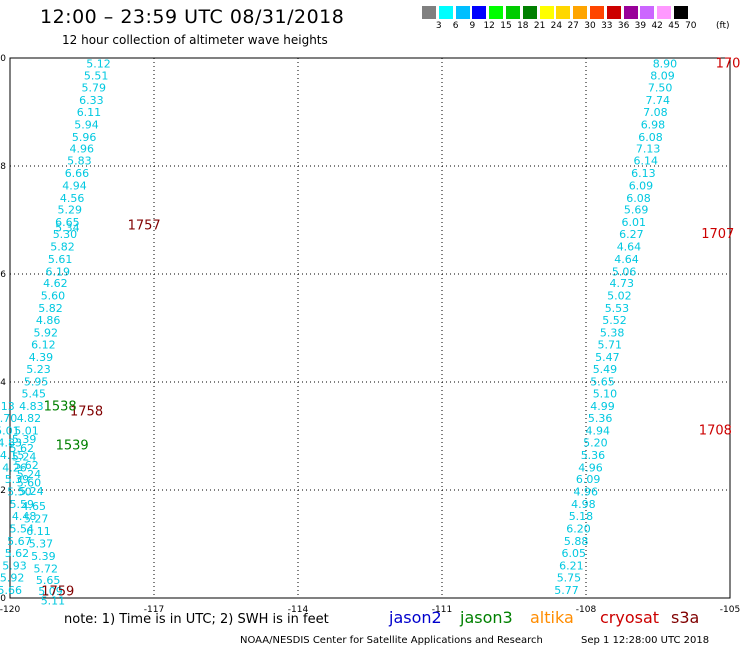  I want to click on wave-height-point: 5.12, so click(98, 63).